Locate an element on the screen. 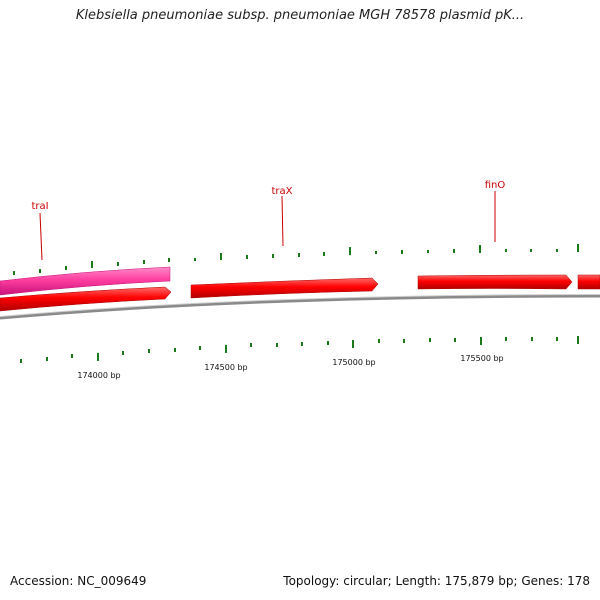 This screenshot has width=600, height=600. scale-label-174500: 174500 bp is located at coordinates (225, 367).